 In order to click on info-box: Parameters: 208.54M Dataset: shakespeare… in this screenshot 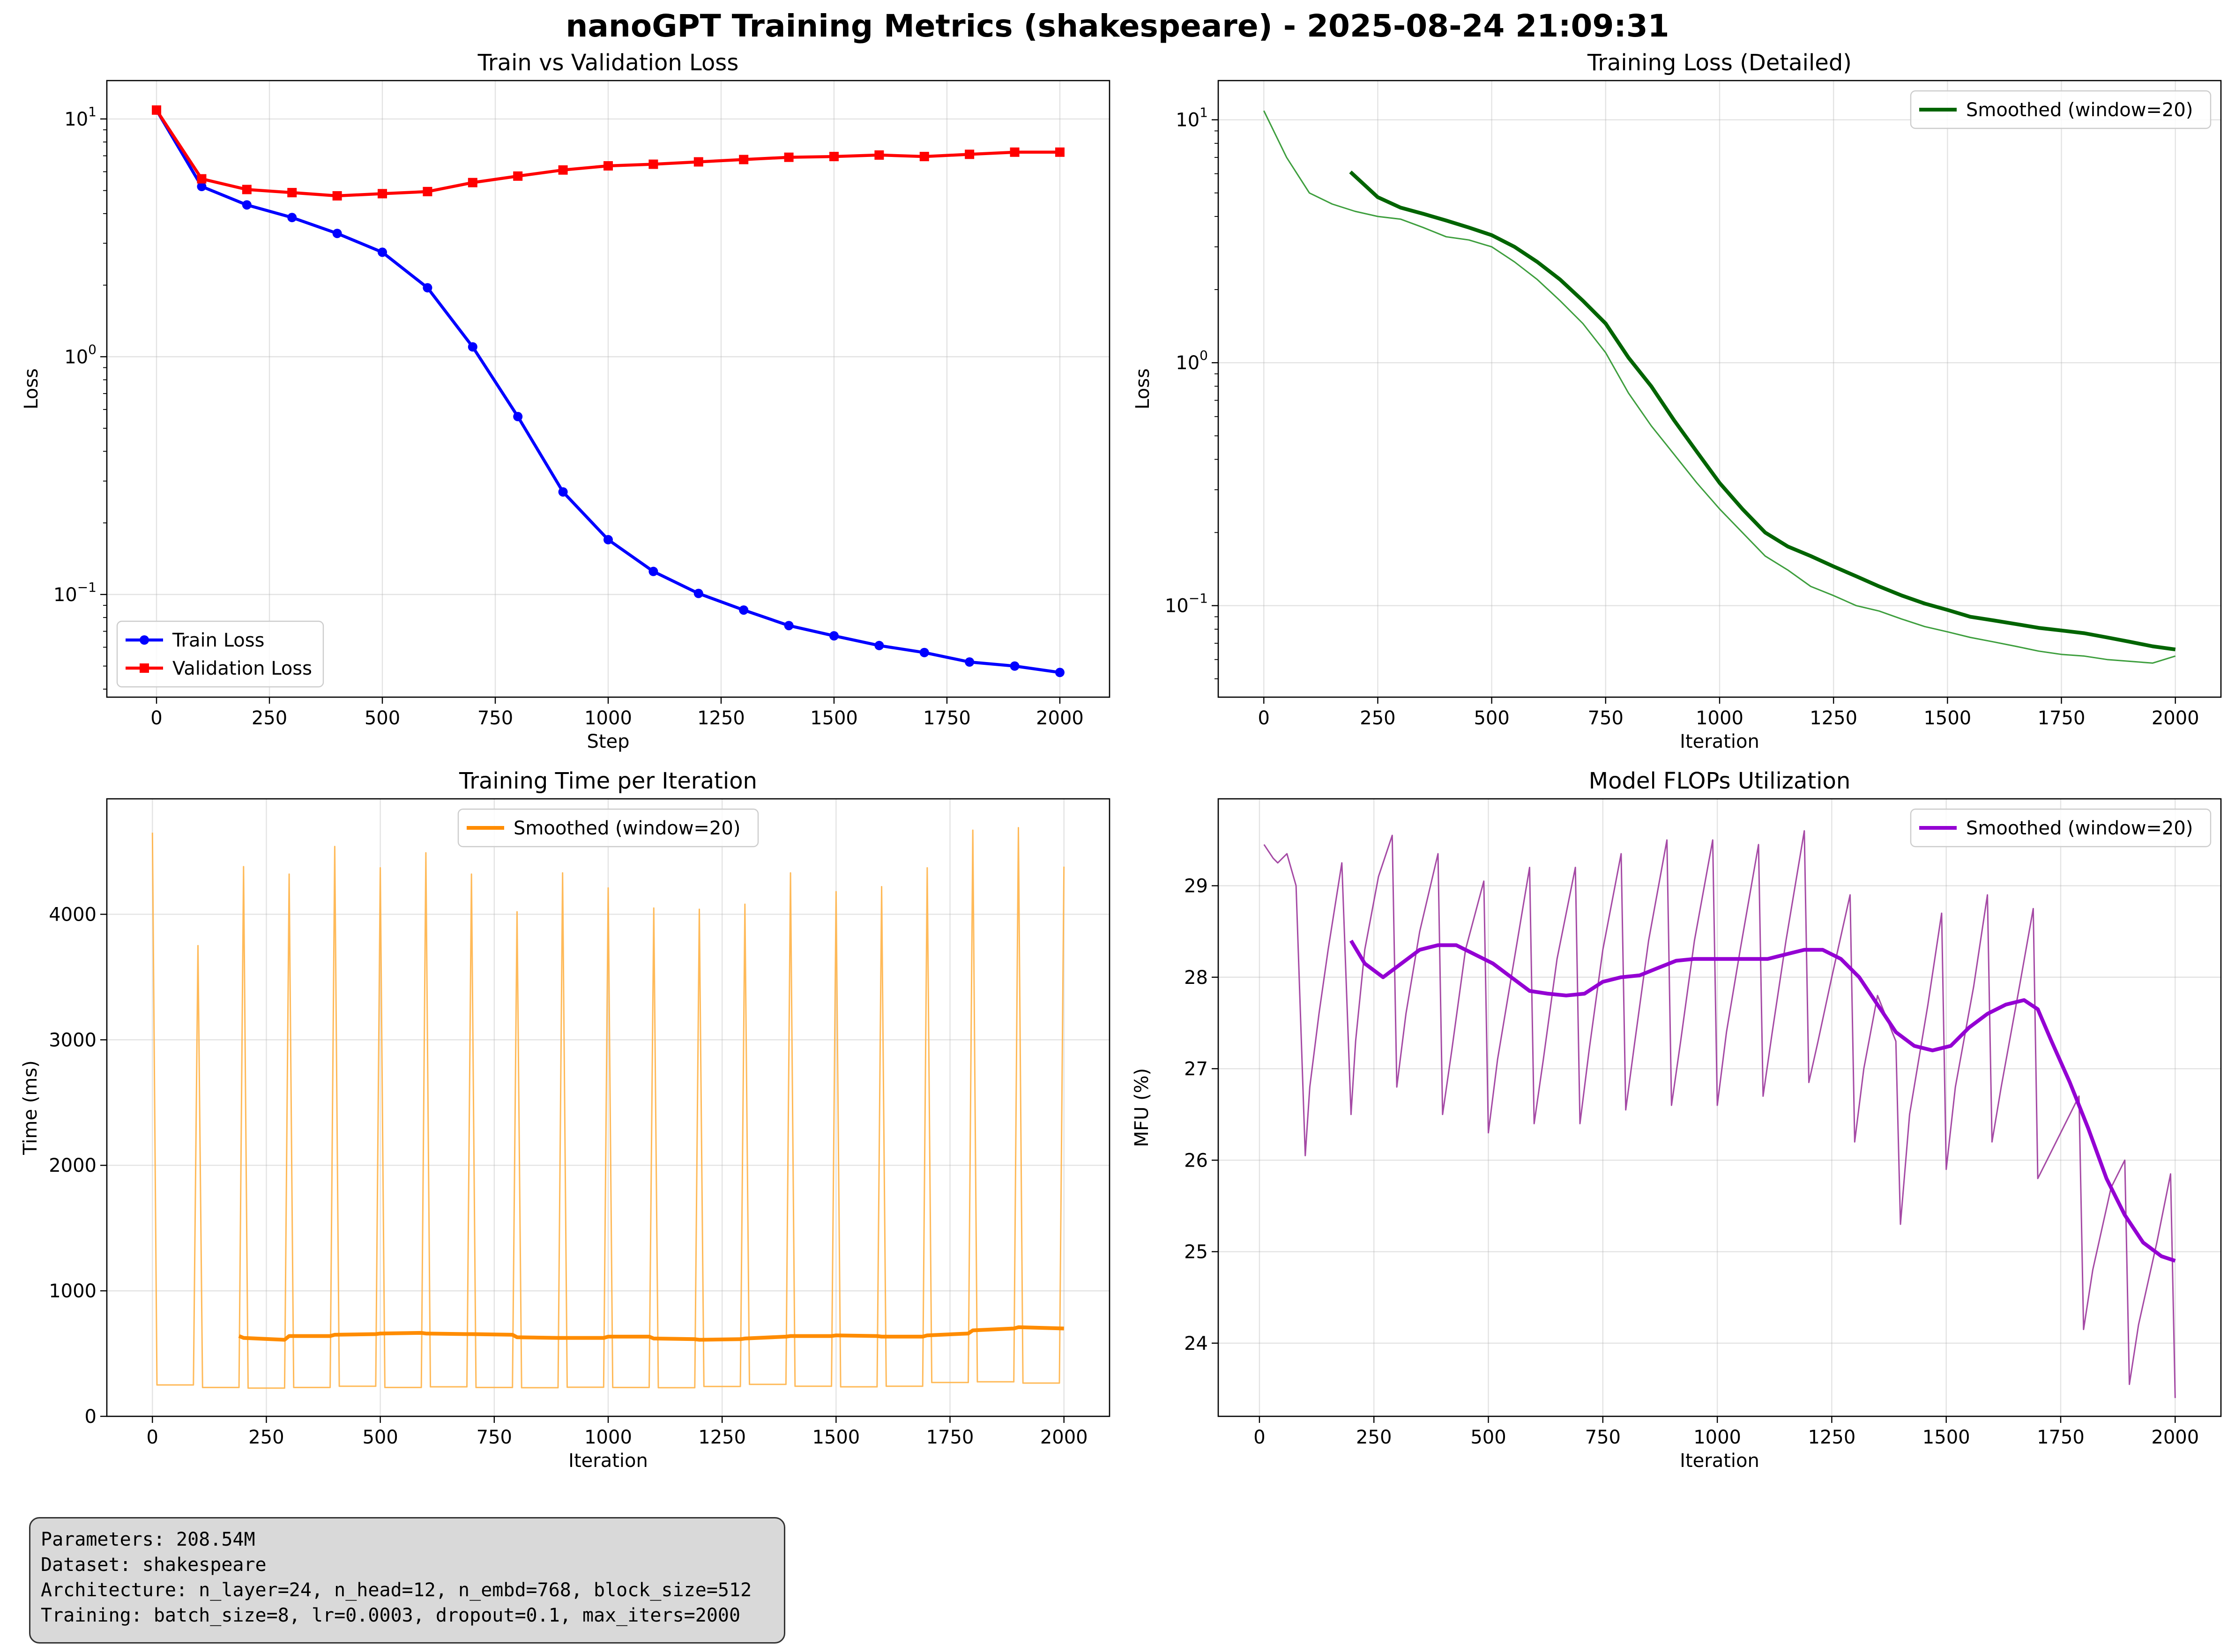, I will do `click(407, 1580)`.